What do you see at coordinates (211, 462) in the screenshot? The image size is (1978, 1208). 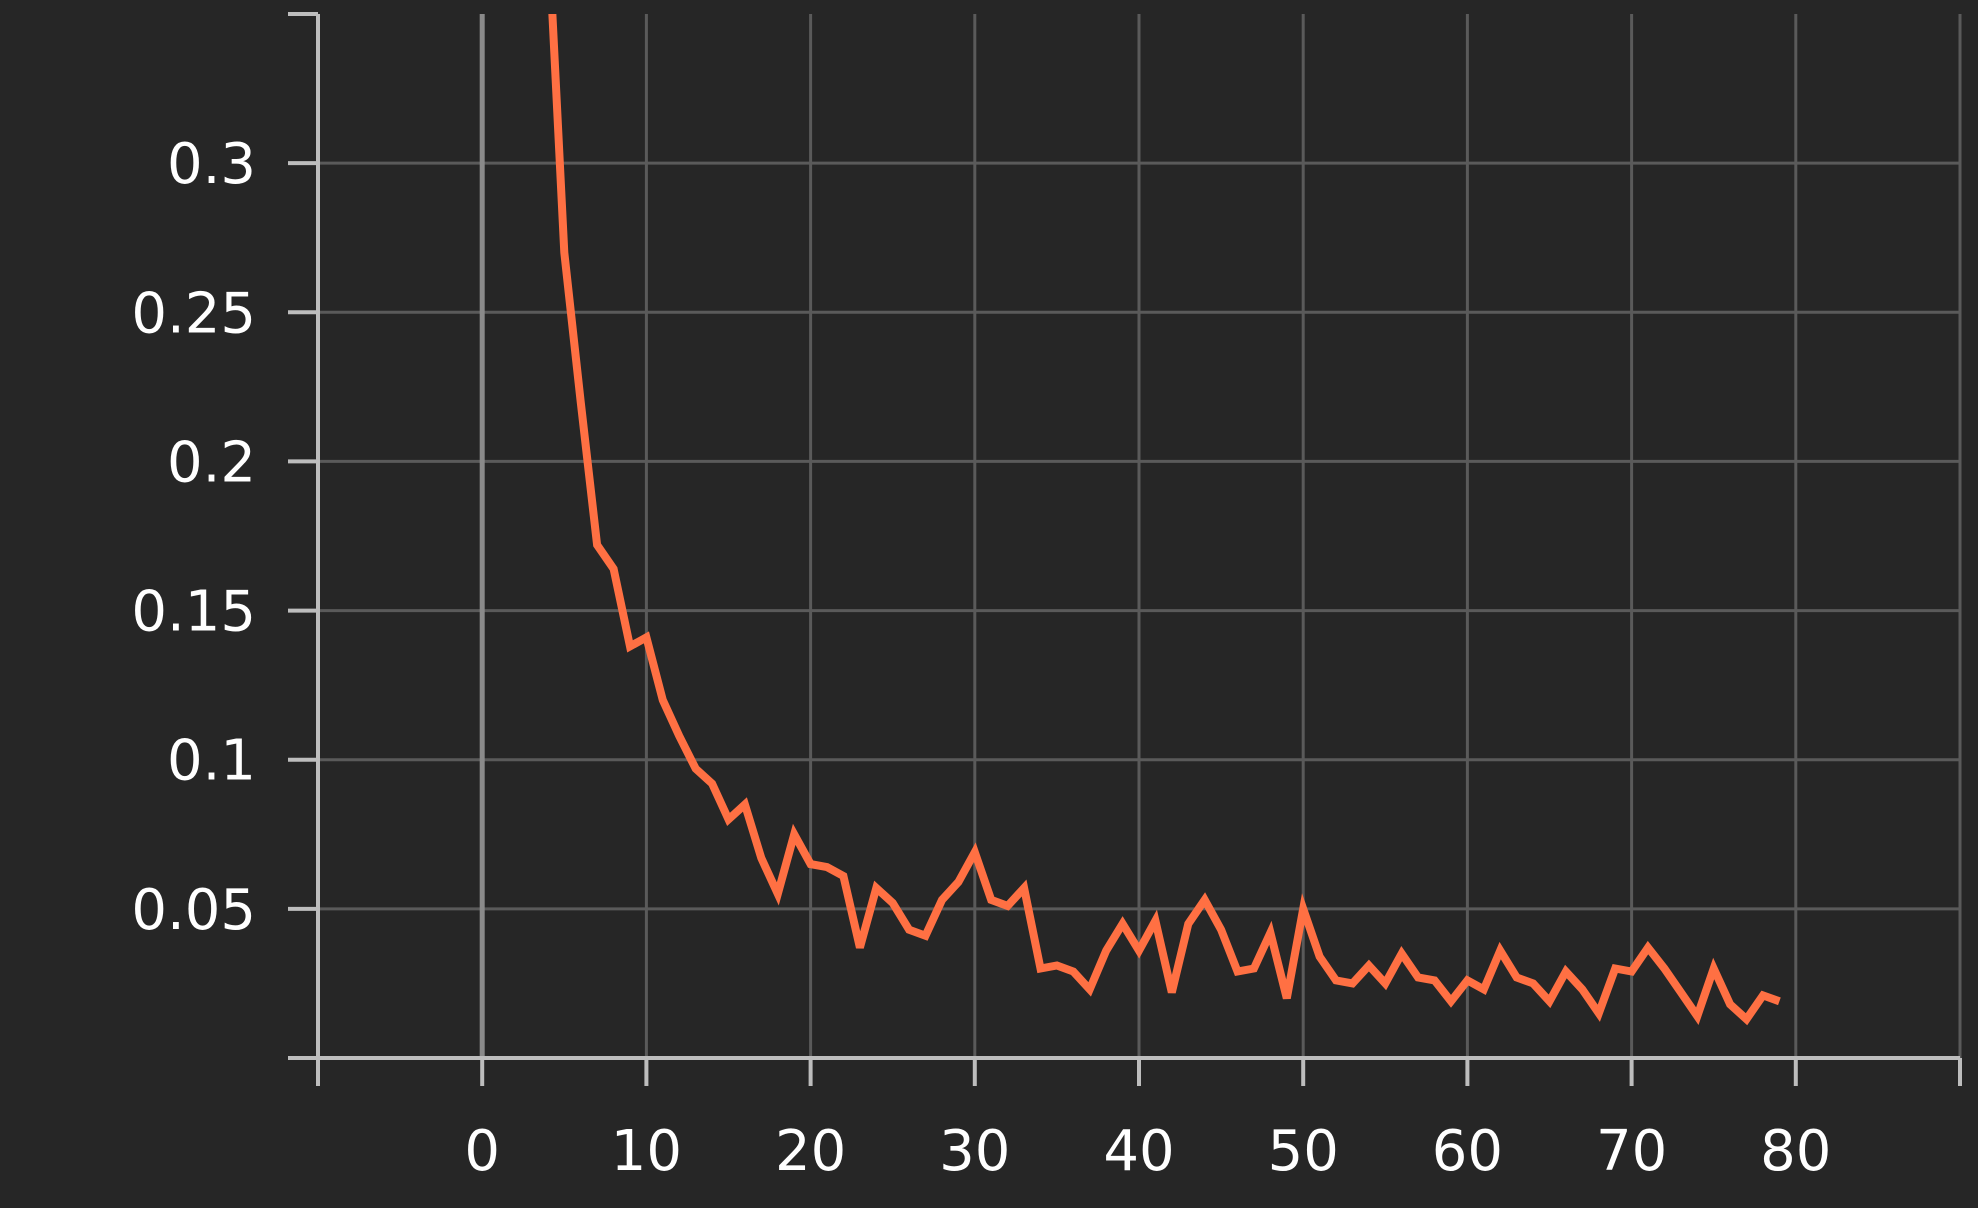 I see `y-tick-label: 0.2` at bounding box center [211, 462].